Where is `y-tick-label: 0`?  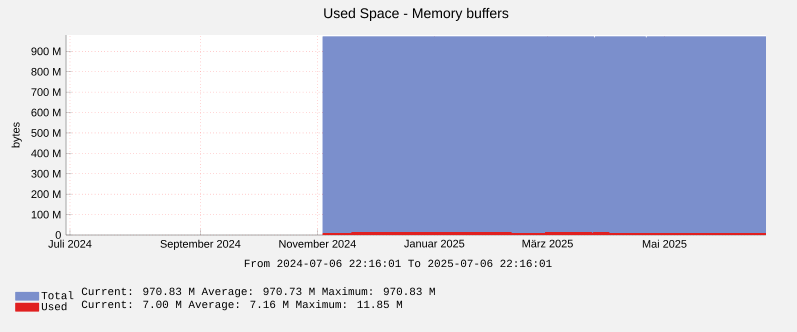 y-tick-label: 0 is located at coordinates (58, 235).